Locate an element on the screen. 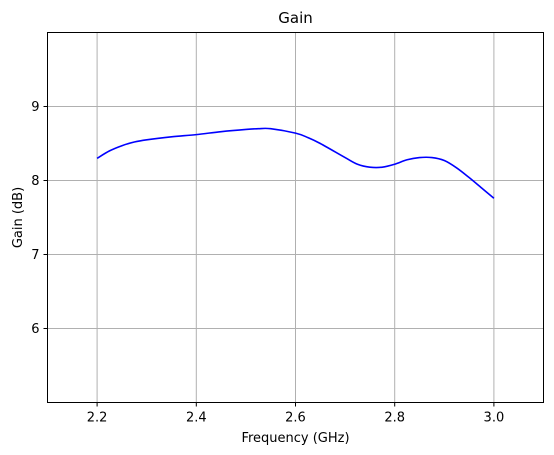 The image size is (554, 455). y-tick-label: 9 is located at coordinates (35, 107).